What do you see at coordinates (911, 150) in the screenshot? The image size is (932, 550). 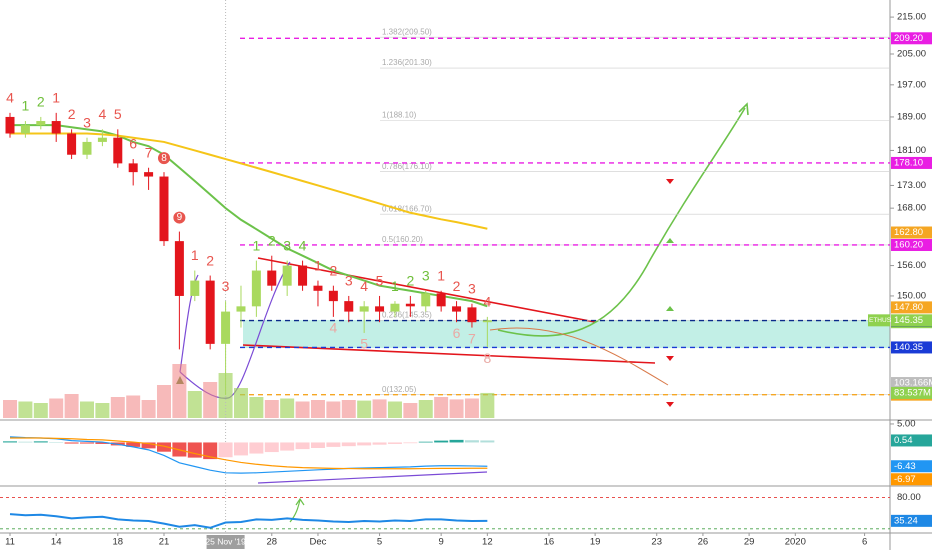 I see `y-tick-label: 181.00` at bounding box center [911, 150].